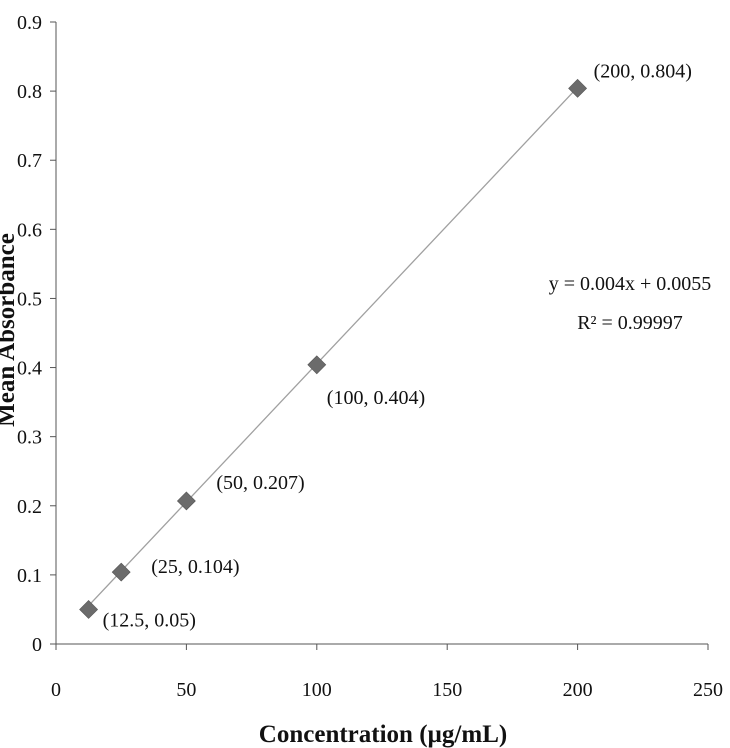 This screenshot has height=748, width=730. I want to click on x-tick-label: 200, so click(578, 690).